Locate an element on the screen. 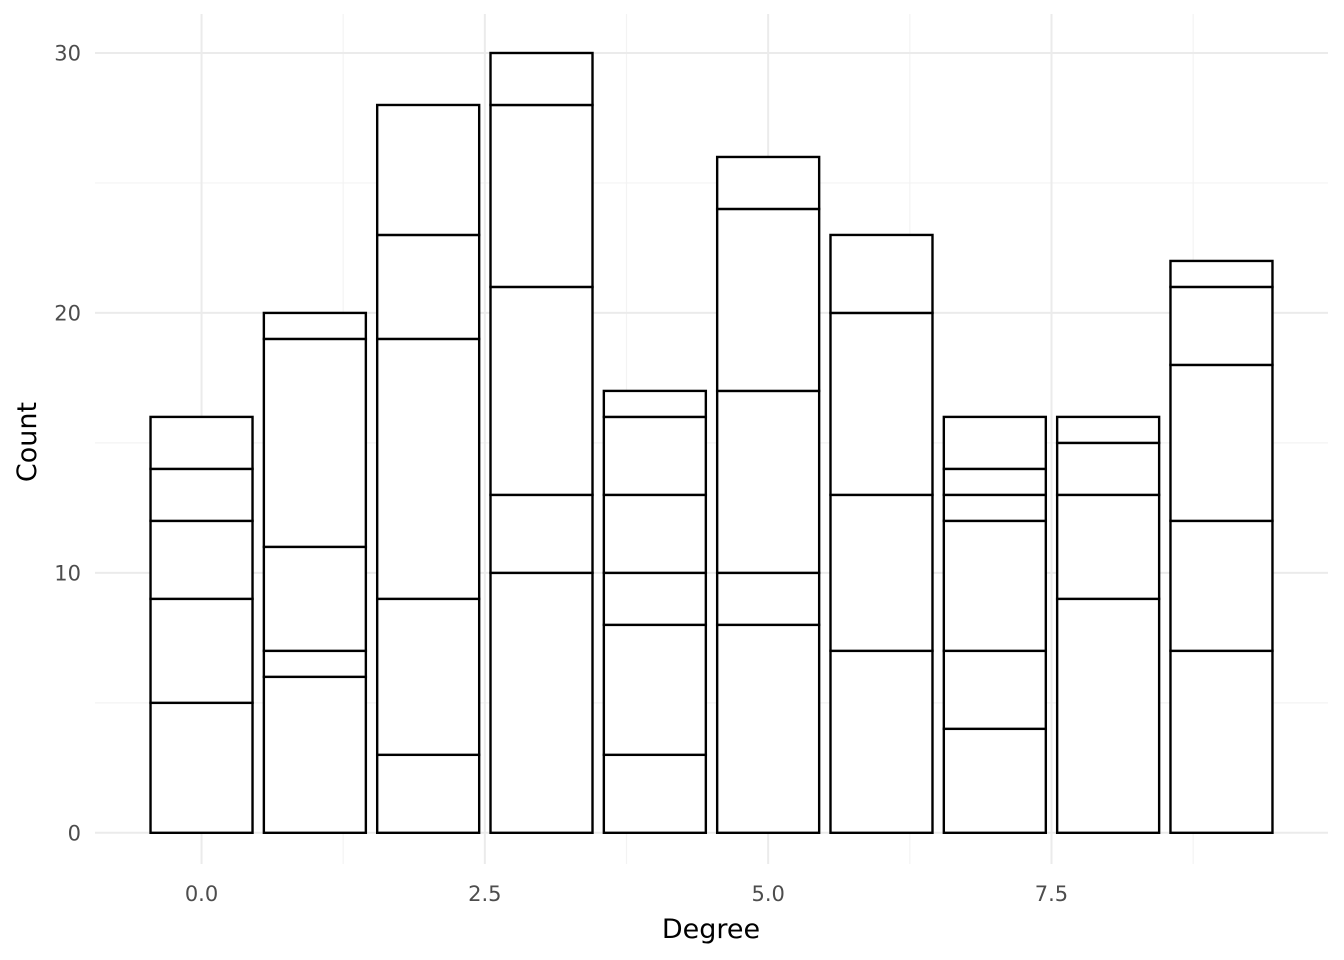 The image size is (1344, 960). y-tick-label-3: 30 is located at coordinates (67, 53).